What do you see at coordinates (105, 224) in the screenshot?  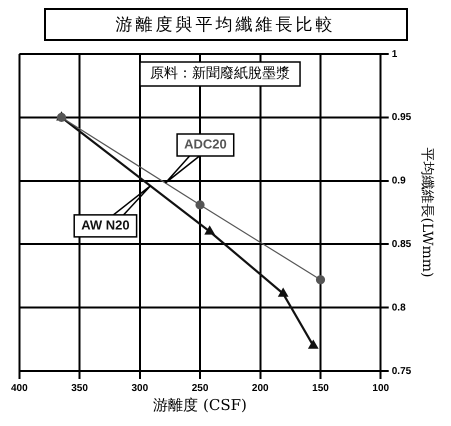 I see `text: AW N20` at bounding box center [105, 224].